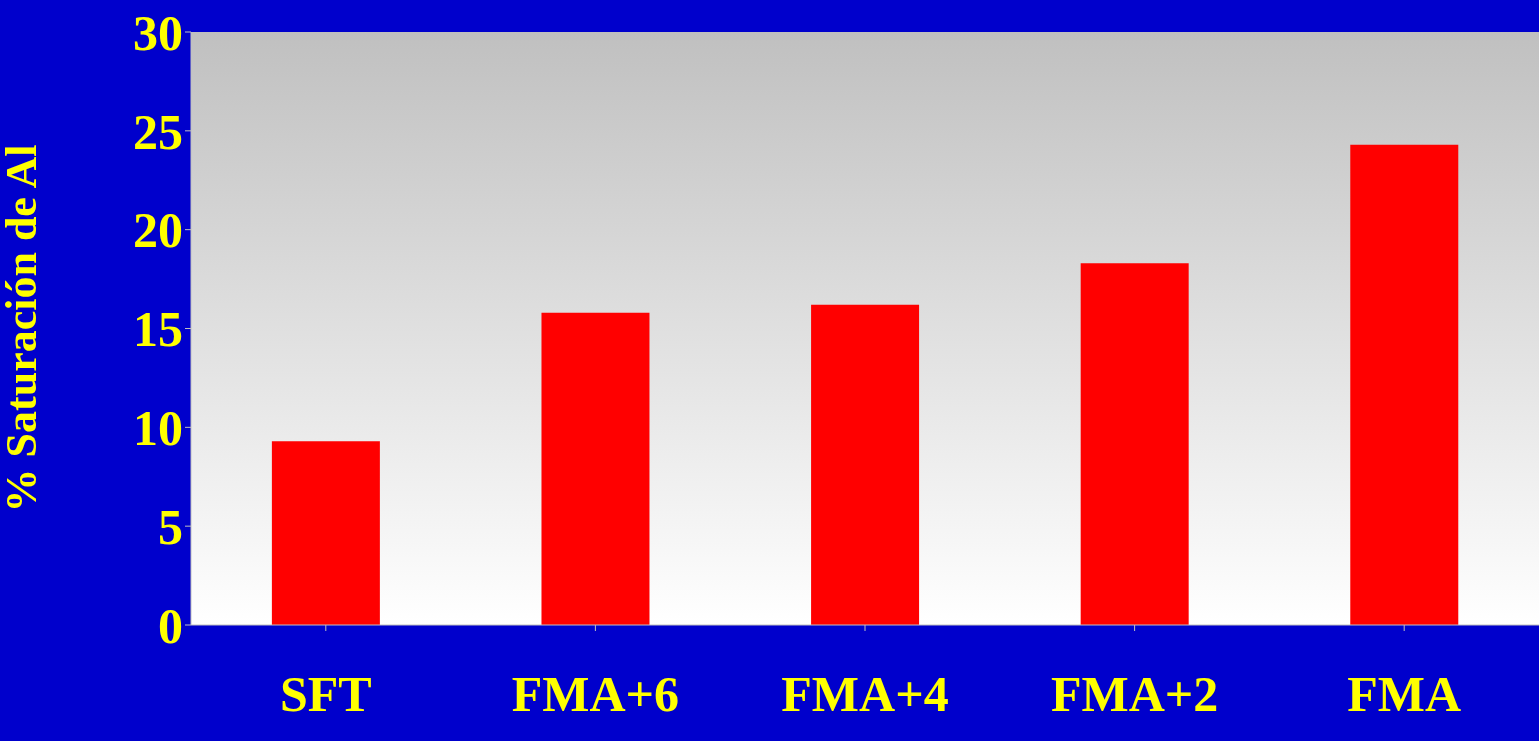 This screenshot has height=741, width=1539. Describe the element at coordinates (325, 694) in the screenshot. I see `x-tick-label: SFT` at that location.